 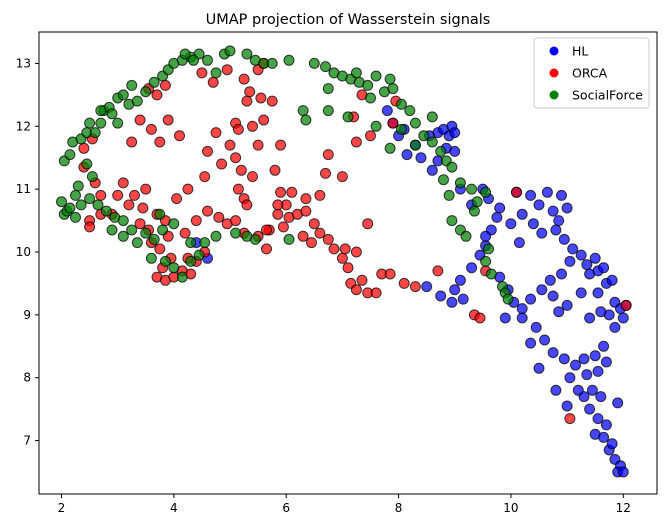 I want to click on legend-box, so click(x=591, y=73).